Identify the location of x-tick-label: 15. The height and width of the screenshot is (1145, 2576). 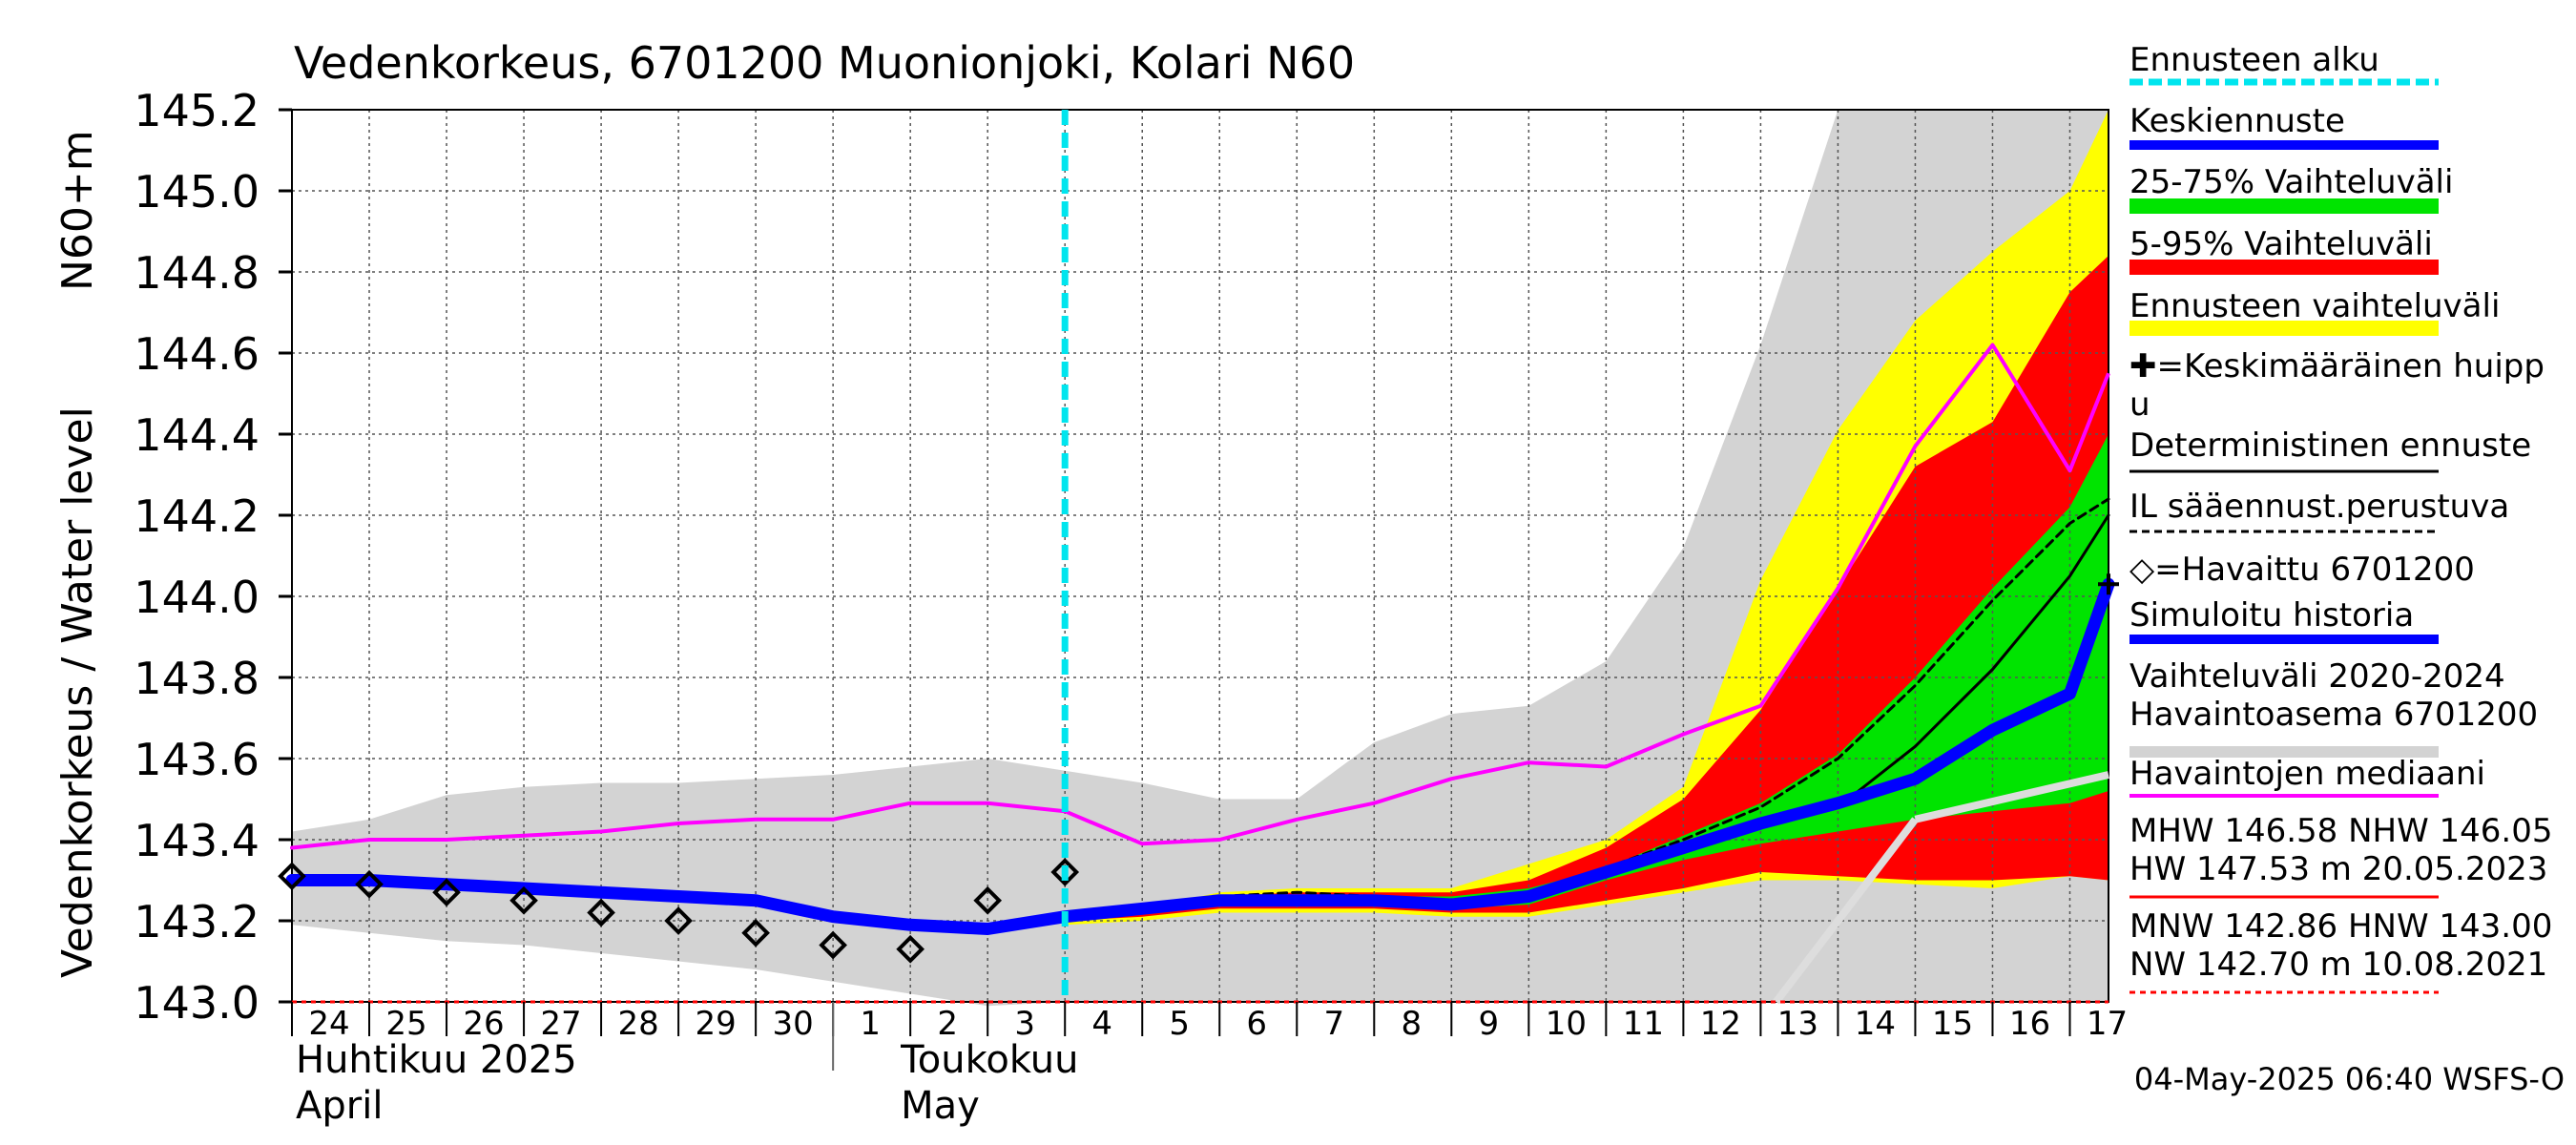
(1952, 1024).